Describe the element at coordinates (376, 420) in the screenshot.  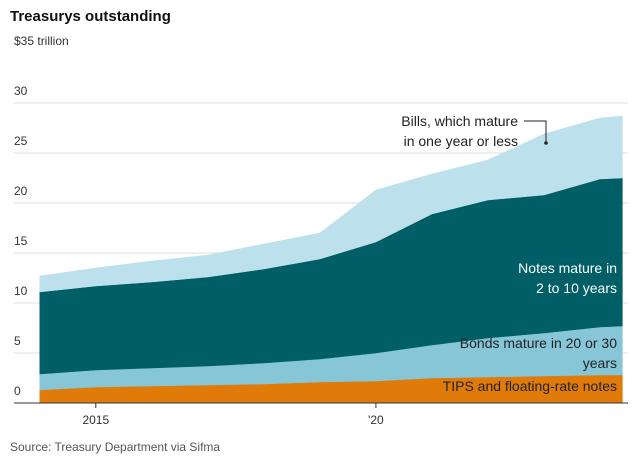
I see `x-tick-label: '20` at that location.